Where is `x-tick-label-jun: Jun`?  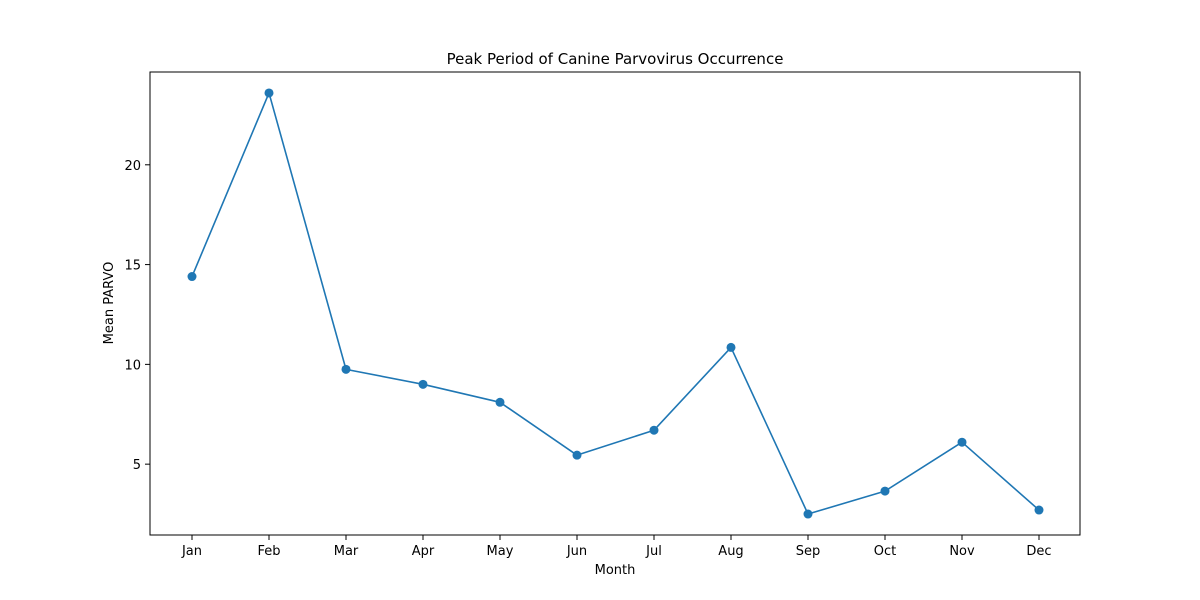
x-tick-label-jun: Jun is located at coordinates (576, 551).